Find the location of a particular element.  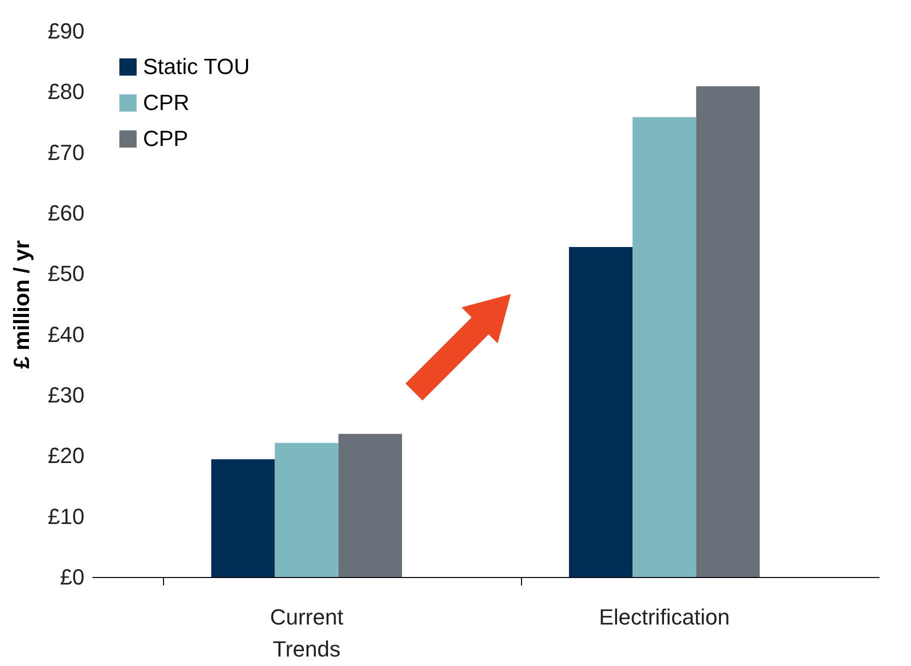

x-tick-label: Electrification is located at coordinates (664, 617).